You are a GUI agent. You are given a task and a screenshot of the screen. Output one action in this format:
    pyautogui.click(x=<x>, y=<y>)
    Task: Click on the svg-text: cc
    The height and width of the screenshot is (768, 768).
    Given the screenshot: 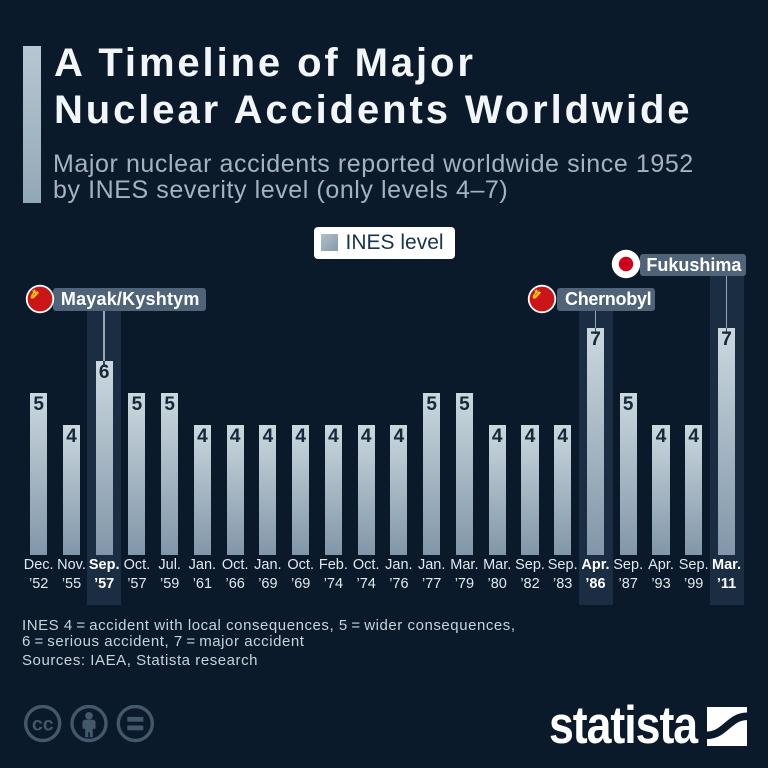 What is the action you would take?
    pyautogui.click(x=43, y=724)
    